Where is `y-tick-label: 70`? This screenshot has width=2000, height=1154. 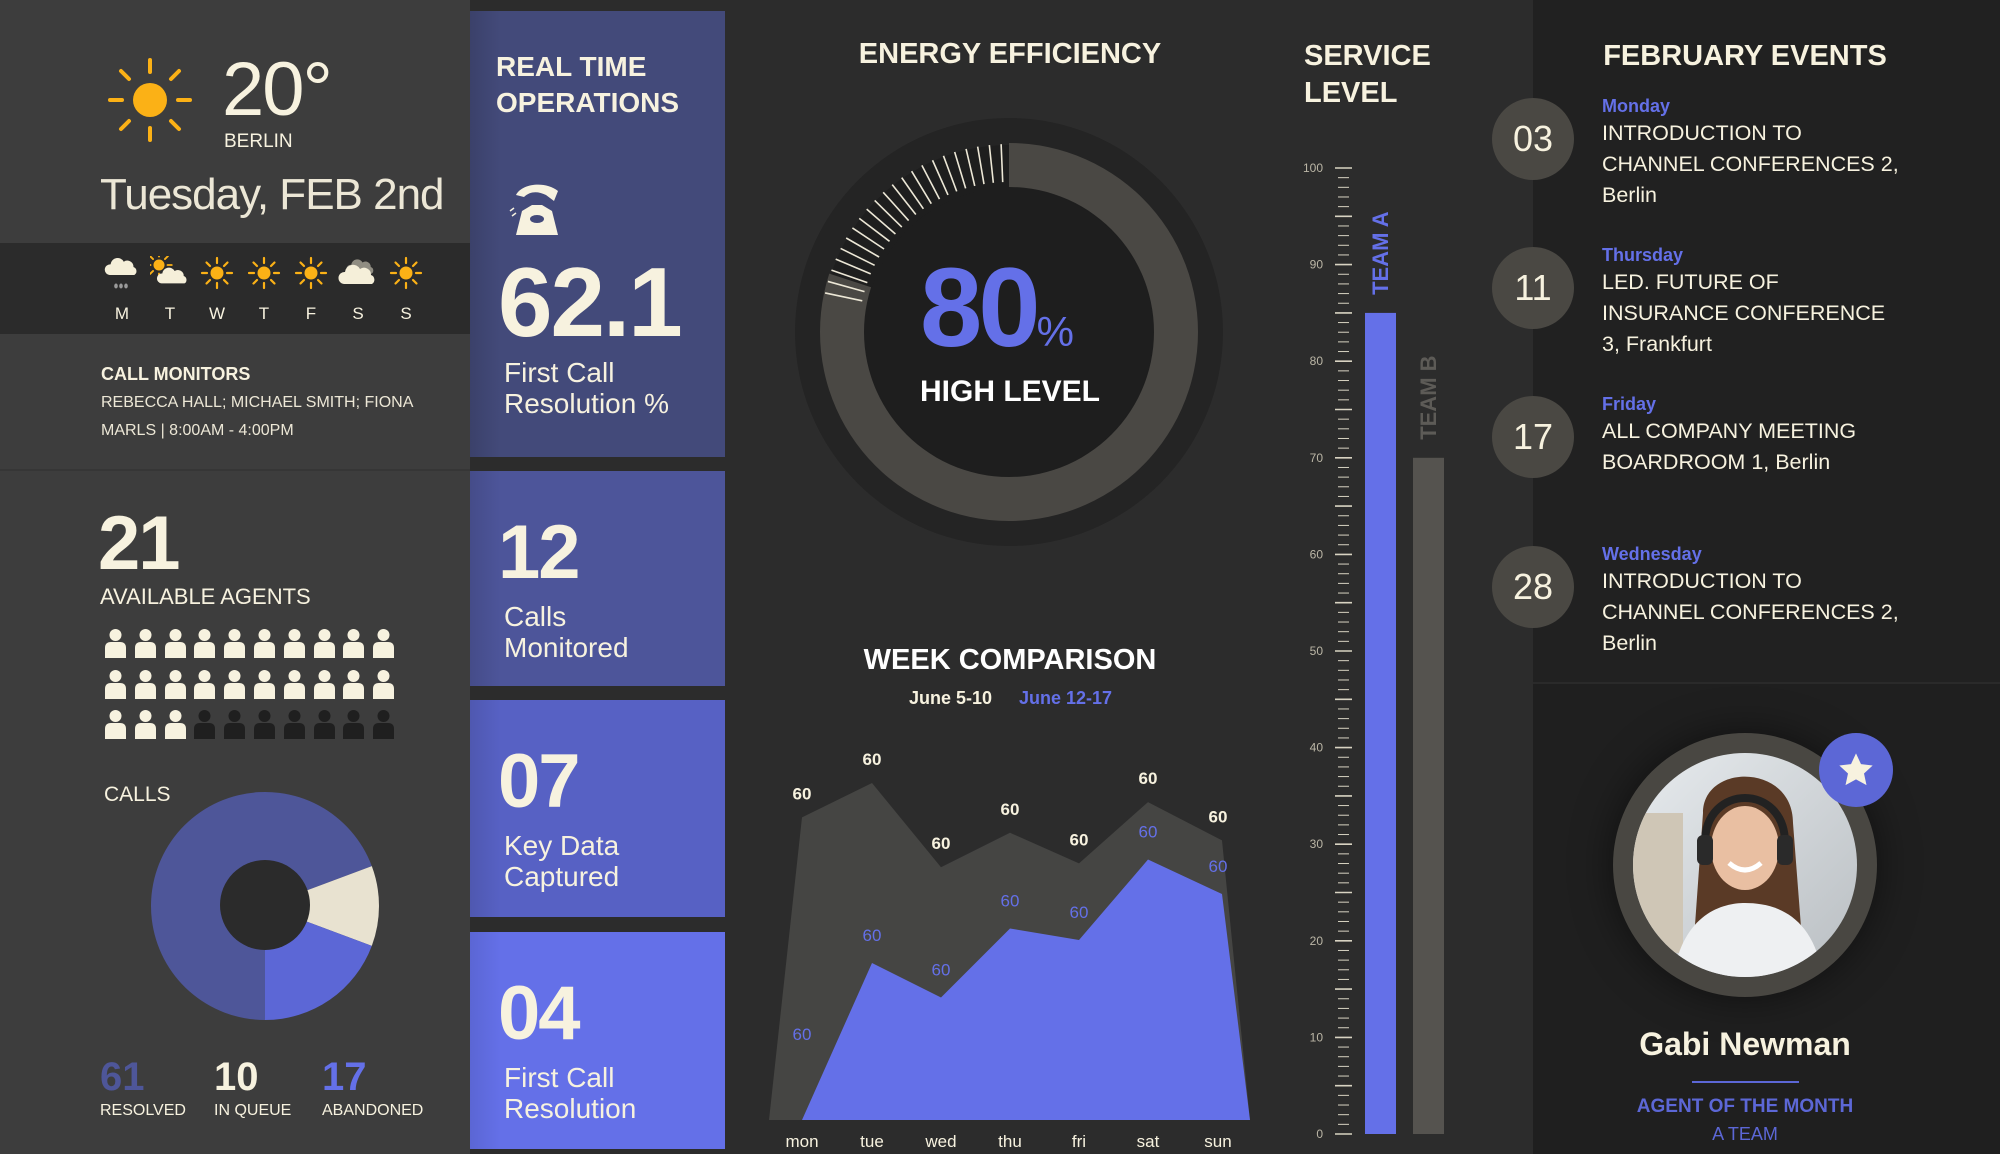
y-tick-label: 70 is located at coordinates (1317, 458).